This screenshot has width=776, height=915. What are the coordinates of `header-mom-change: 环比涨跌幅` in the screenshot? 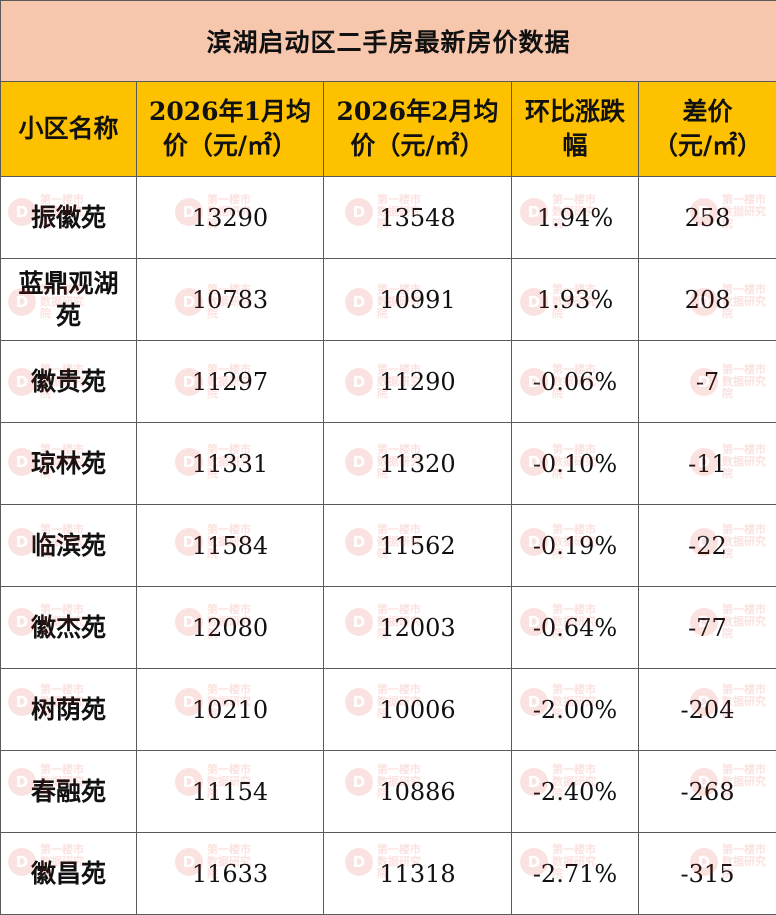 It's located at (575, 129).